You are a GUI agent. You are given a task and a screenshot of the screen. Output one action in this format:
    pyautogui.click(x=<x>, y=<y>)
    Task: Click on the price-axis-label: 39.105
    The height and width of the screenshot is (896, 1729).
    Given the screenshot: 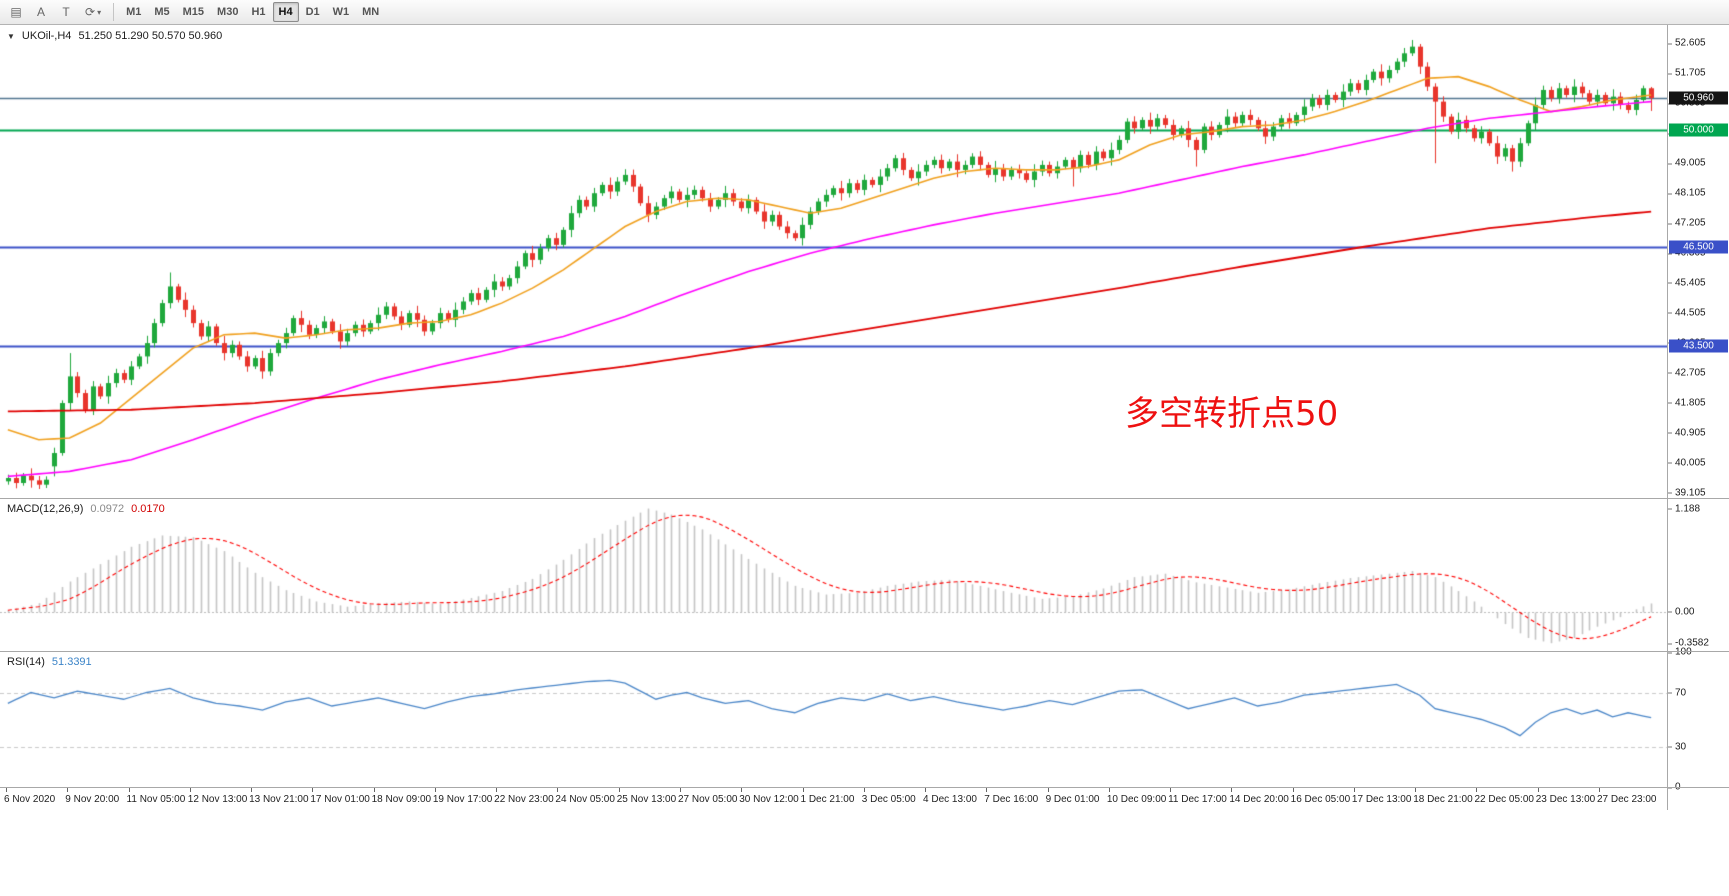 What is the action you would take?
    pyautogui.click(x=1687, y=493)
    